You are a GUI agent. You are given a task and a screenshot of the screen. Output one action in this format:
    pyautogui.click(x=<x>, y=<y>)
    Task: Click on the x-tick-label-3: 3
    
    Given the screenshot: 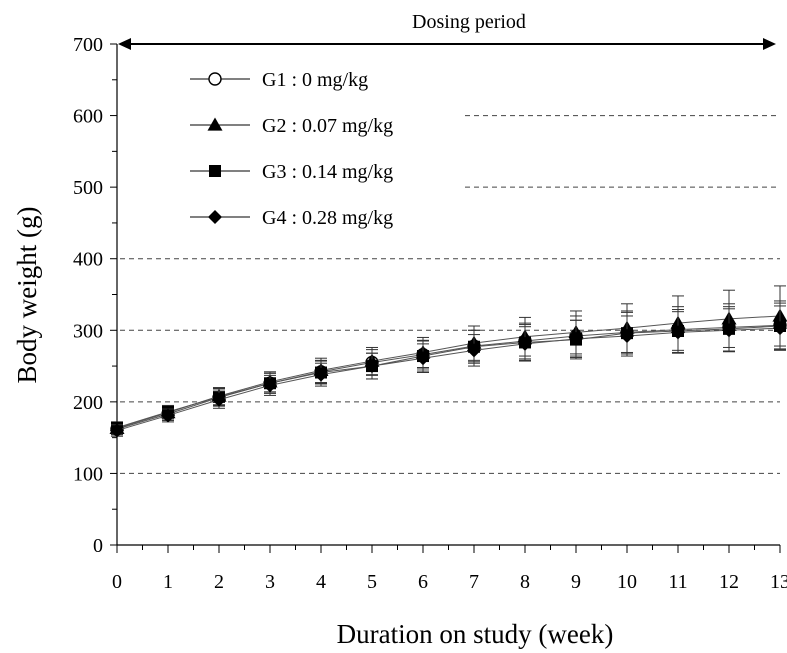 What is the action you would take?
    pyautogui.click(x=270, y=582)
    